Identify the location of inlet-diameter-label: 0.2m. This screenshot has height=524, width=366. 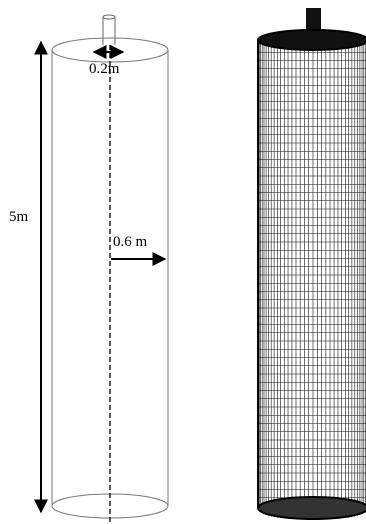
(104, 69).